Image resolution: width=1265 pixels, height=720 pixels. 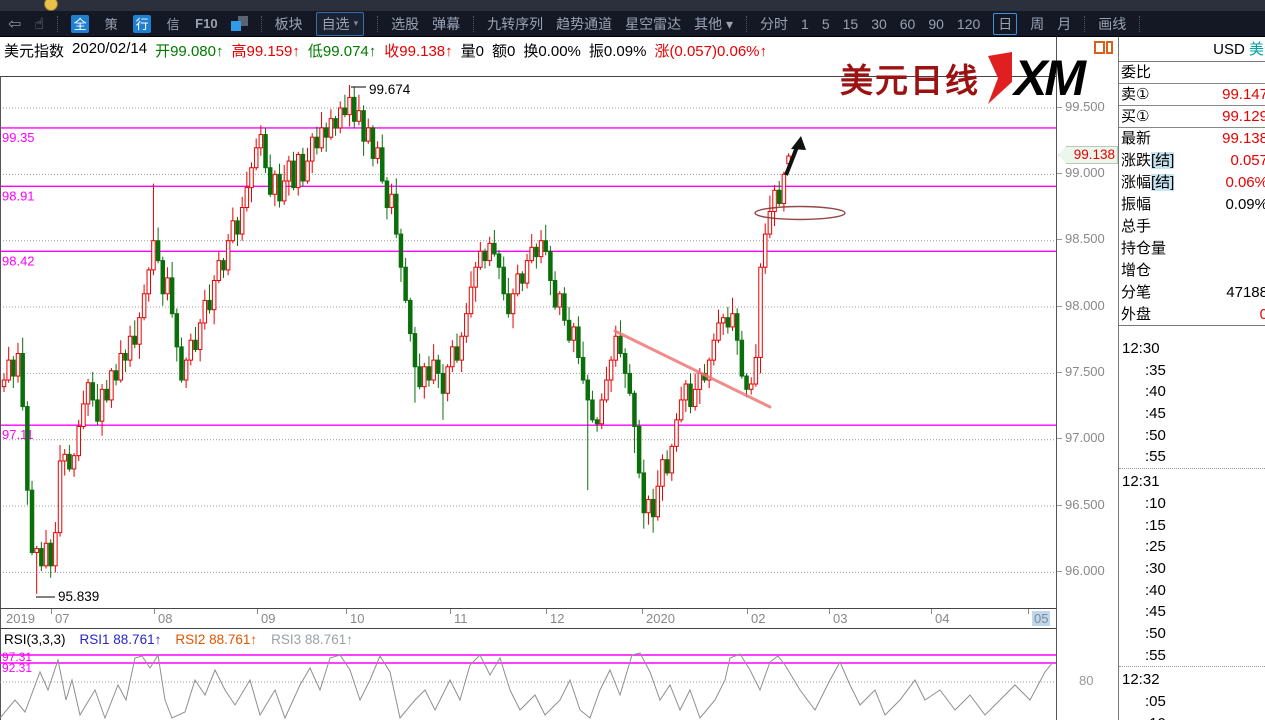 I want to click on ohlc-info-field: 开99.080↑, so click(x=189, y=51).